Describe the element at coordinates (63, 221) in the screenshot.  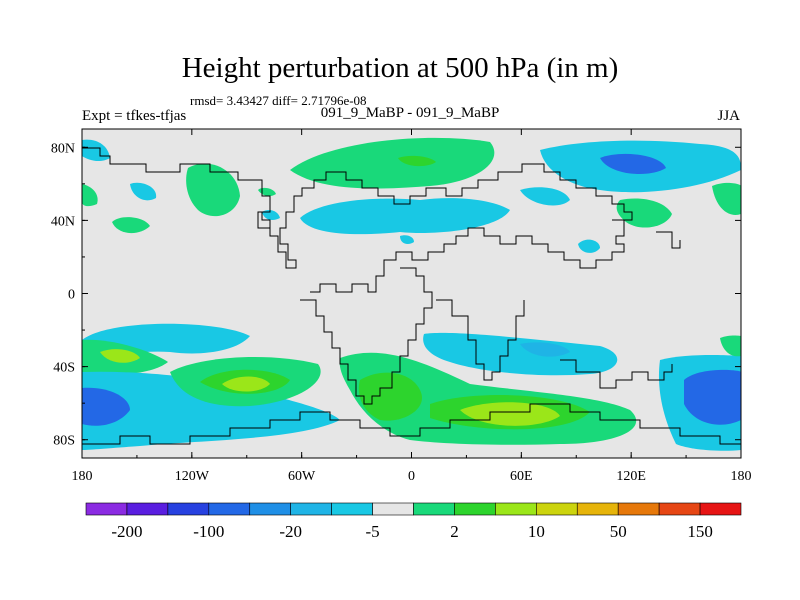
I see `y-tick-label: 40N` at that location.